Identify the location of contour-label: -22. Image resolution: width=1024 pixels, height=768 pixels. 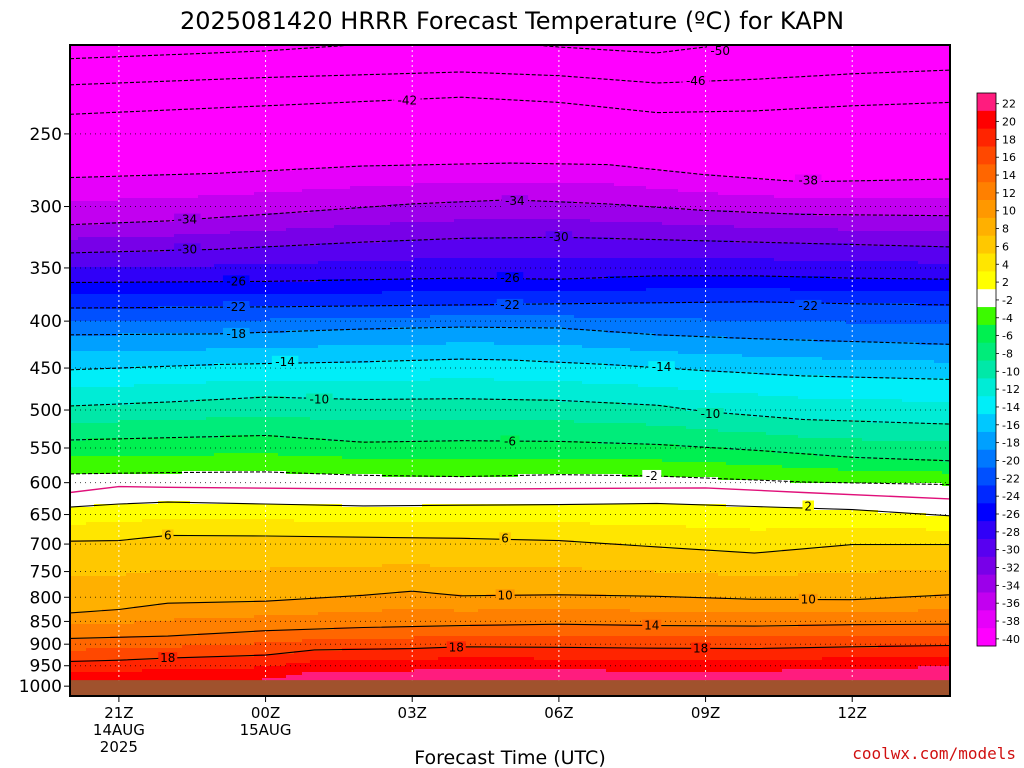
(236, 307).